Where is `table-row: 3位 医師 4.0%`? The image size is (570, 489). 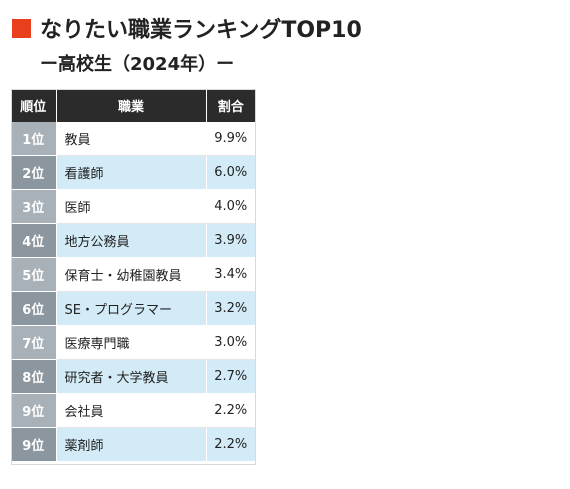
table-row: 3位 医師 4.0% is located at coordinates (133, 206).